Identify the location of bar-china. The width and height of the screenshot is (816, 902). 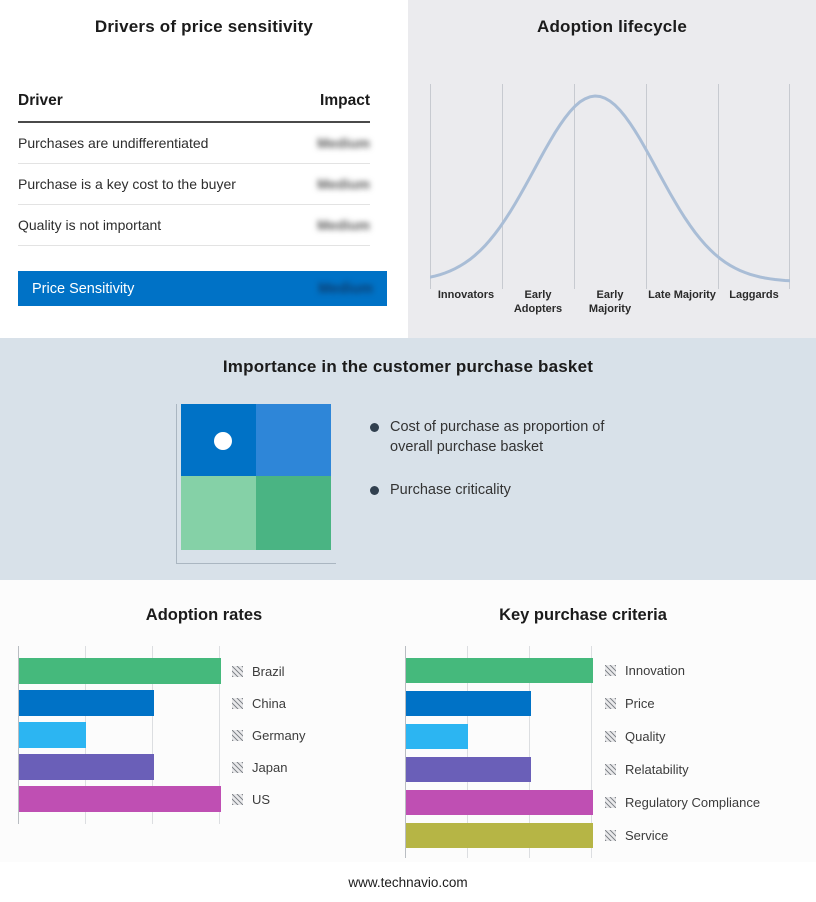
(86, 703).